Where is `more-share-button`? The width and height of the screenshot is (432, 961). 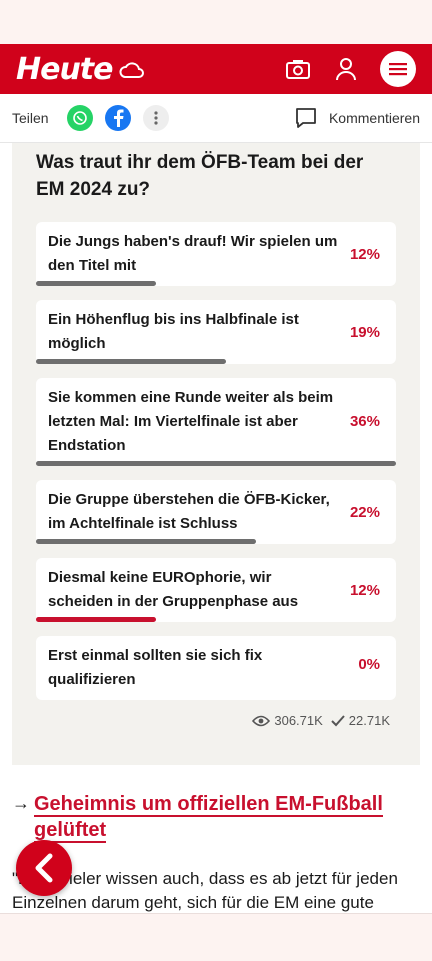 more-share-button is located at coordinates (155, 118).